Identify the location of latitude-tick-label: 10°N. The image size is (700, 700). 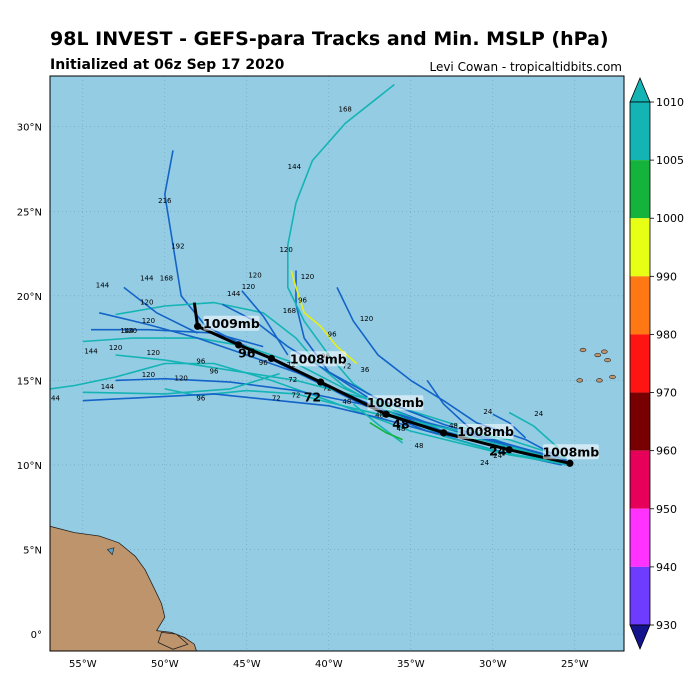
(29, 466).